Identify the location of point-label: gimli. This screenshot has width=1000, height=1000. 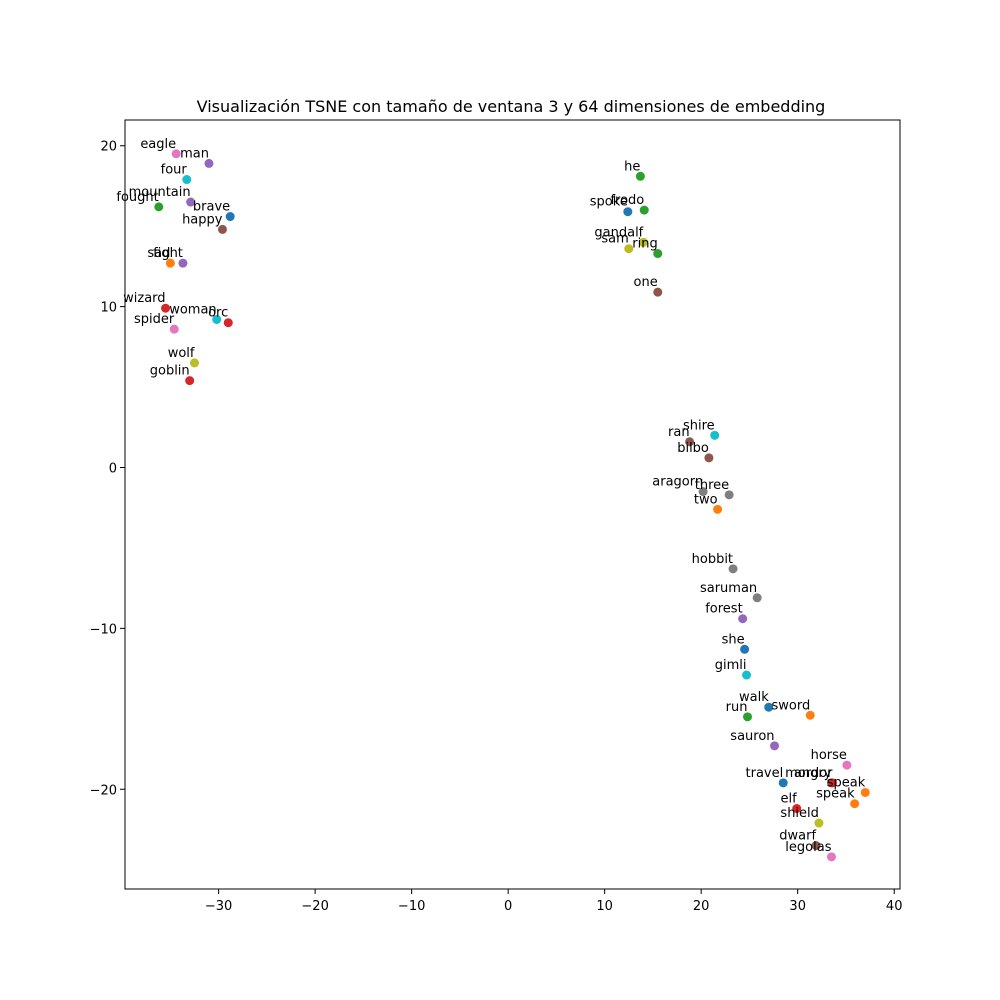
(731, 665).